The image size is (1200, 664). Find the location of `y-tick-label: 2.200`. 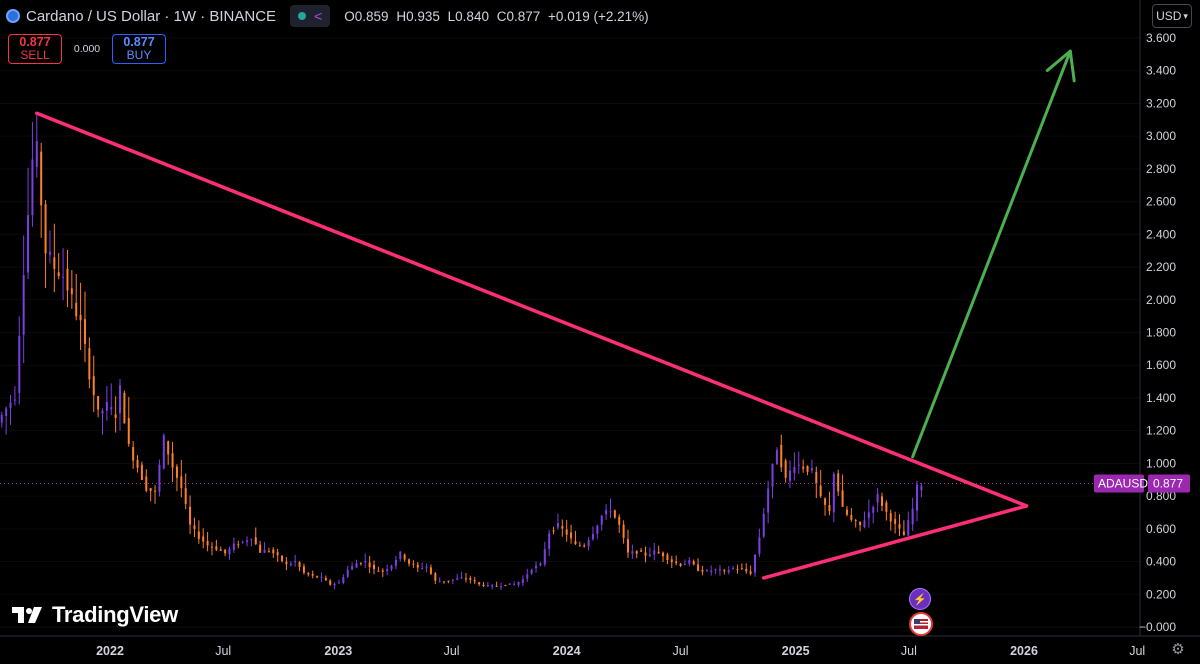

y-tick-label: 2.200 is located at coordinates (1161, 267).